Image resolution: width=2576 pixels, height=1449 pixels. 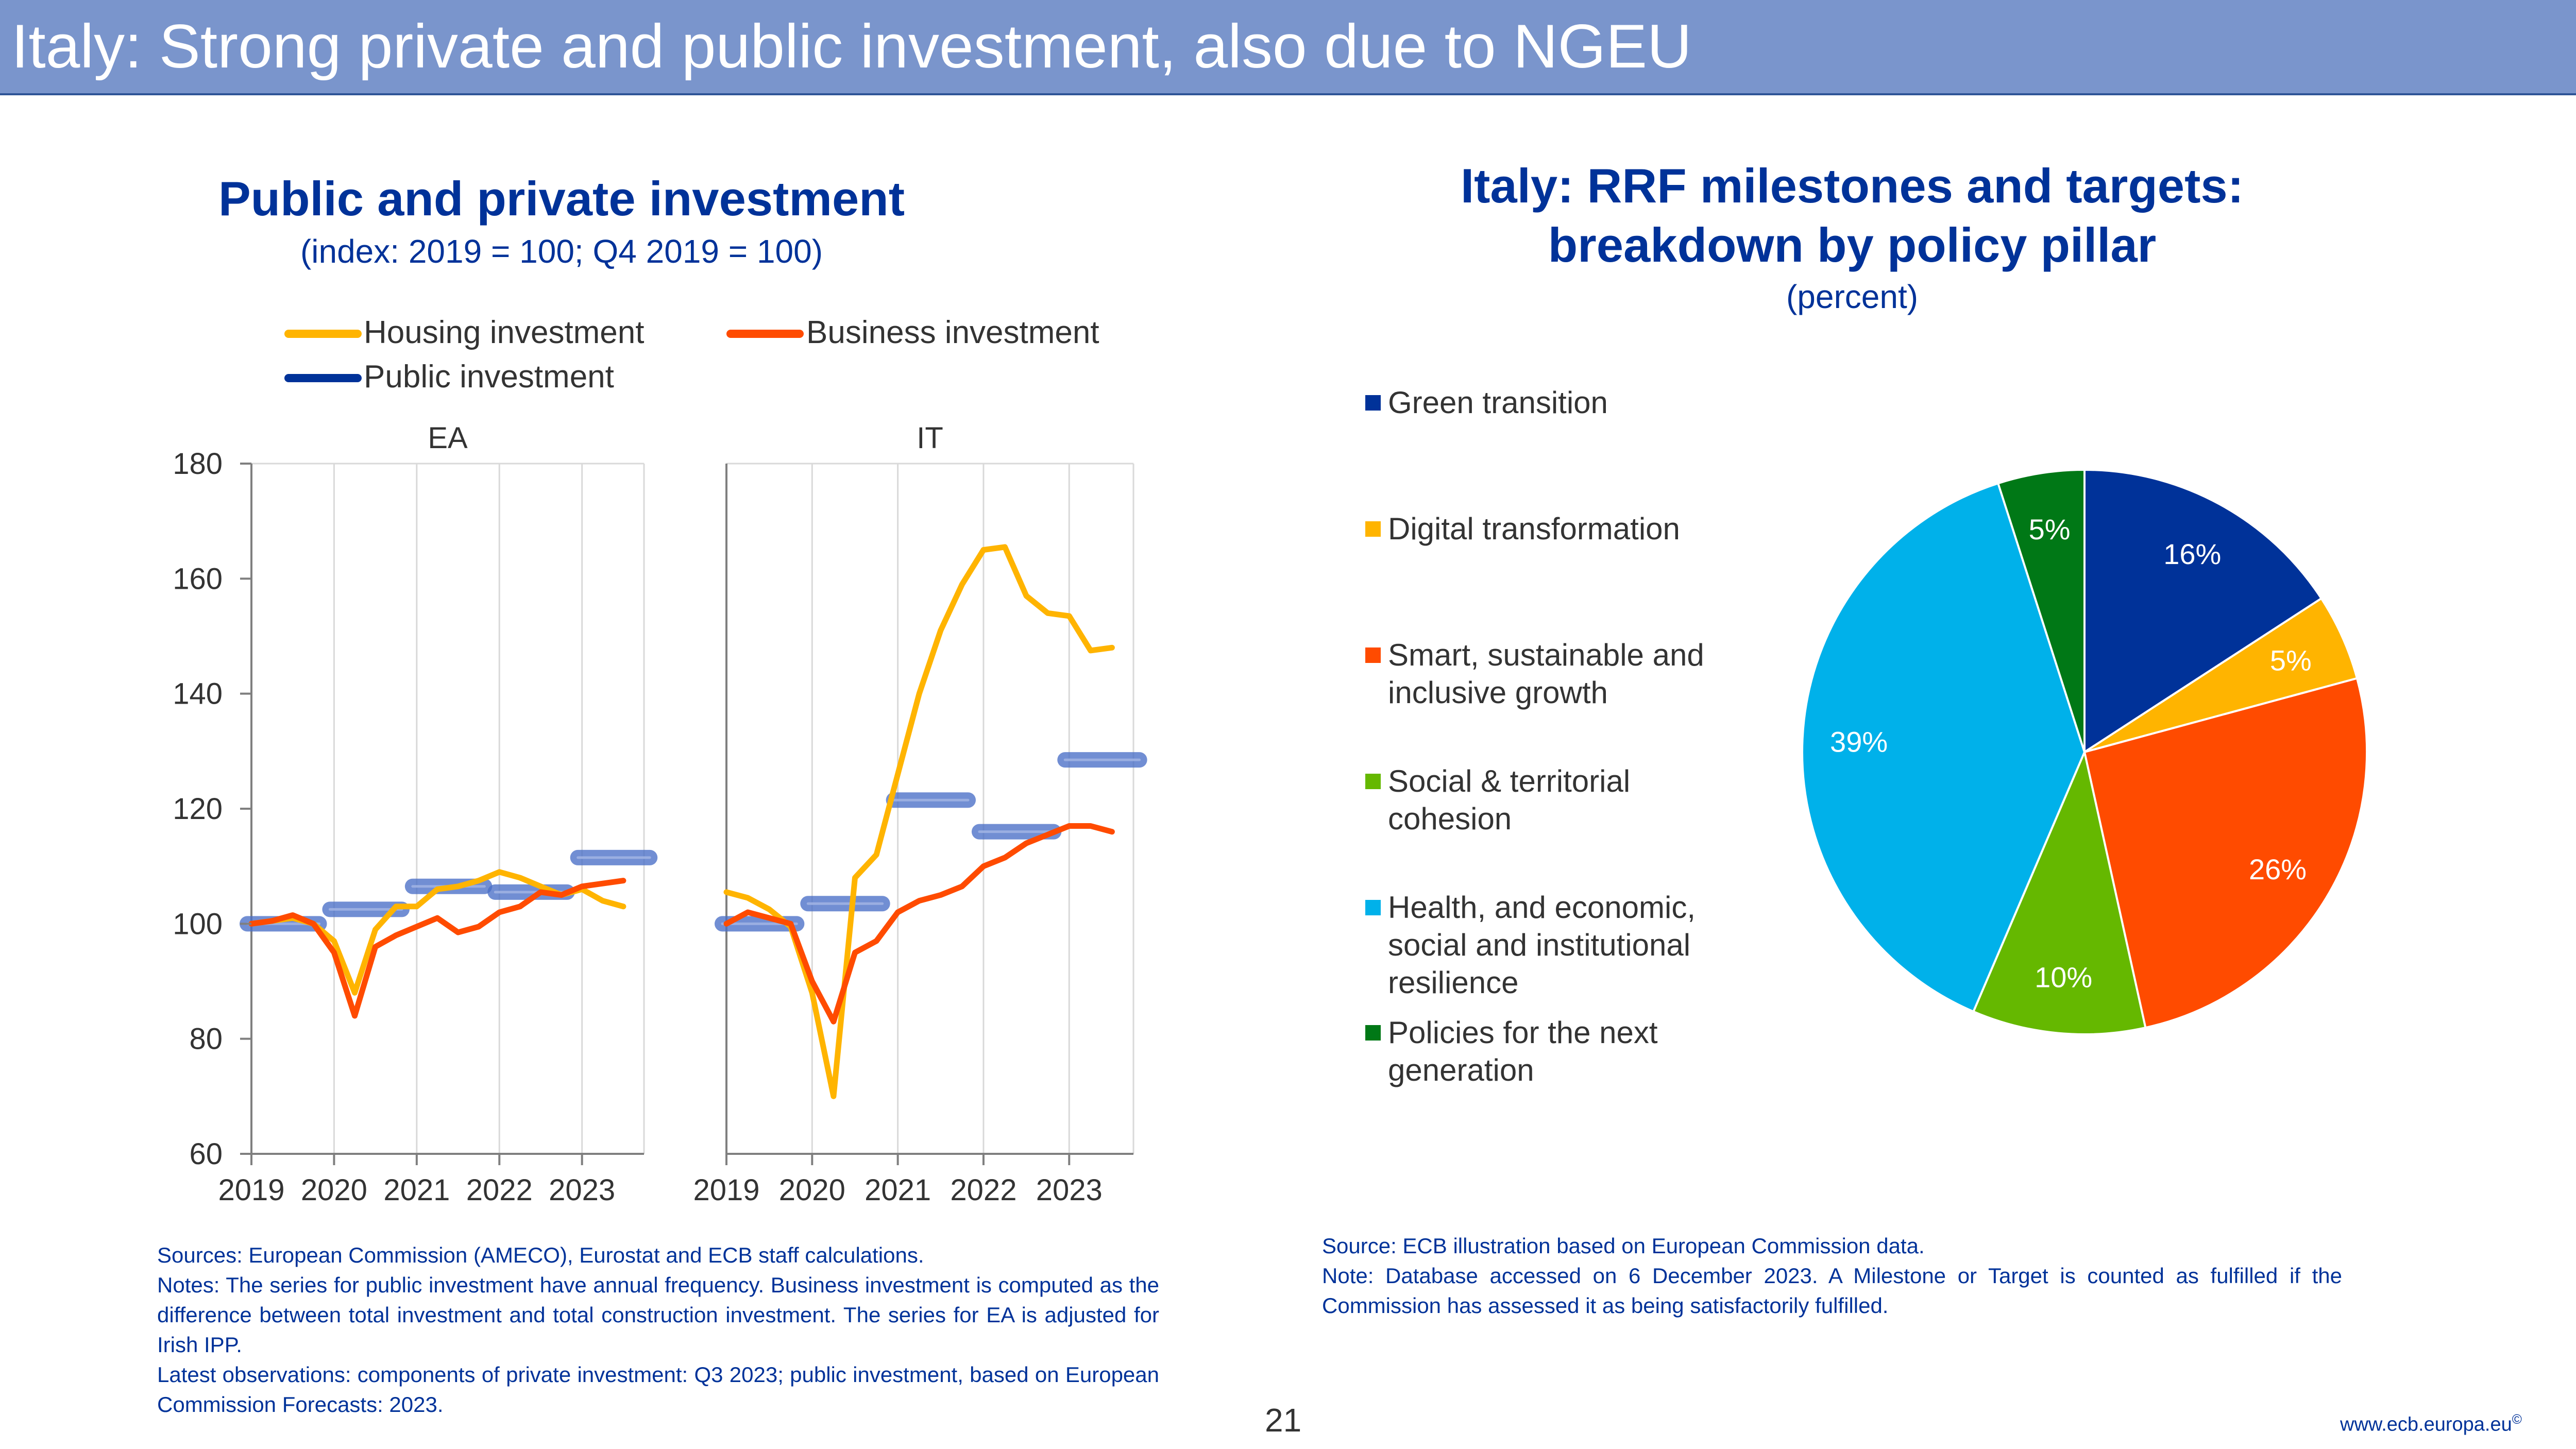 I want to click on pie-legend-label-2: Digital transformation, so click(x=1534, y=529).